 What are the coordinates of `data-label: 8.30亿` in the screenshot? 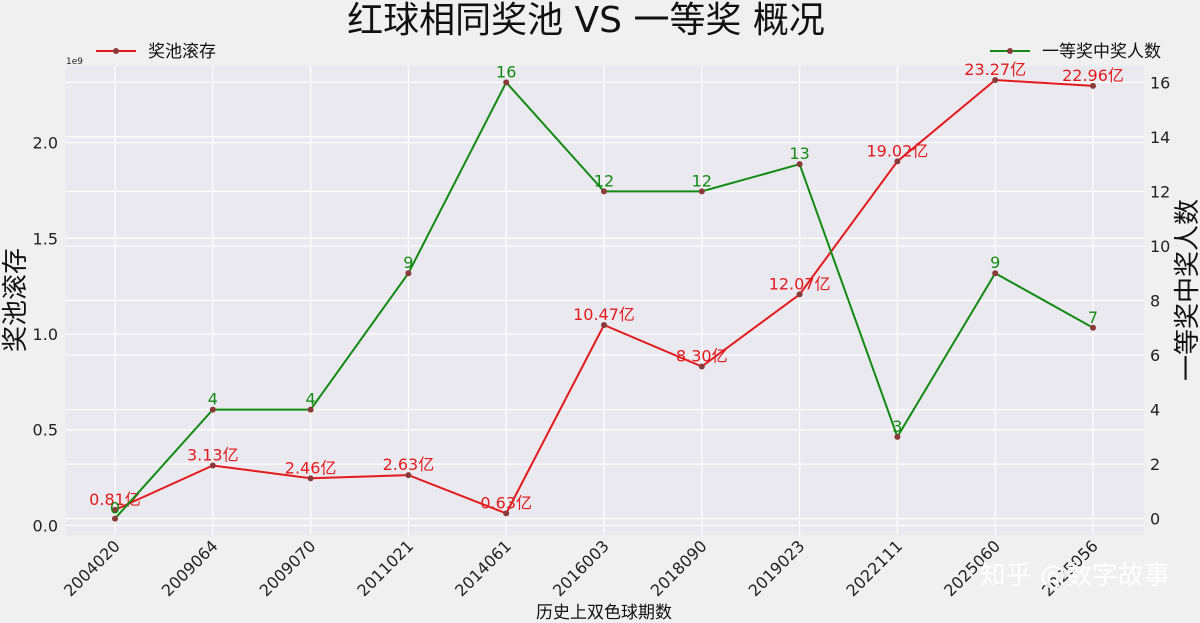 It's located at (702, 356).